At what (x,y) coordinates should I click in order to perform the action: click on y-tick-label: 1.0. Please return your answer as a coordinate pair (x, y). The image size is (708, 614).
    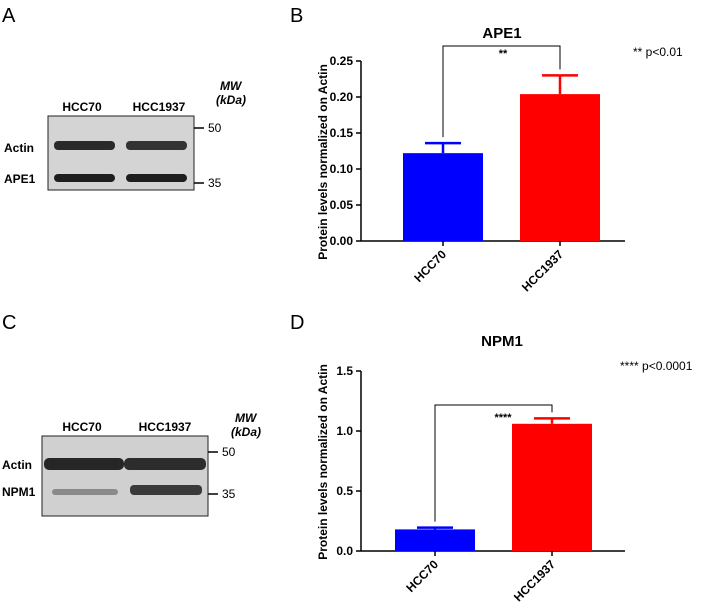
    Looking at the image, I should click on (344, 431).